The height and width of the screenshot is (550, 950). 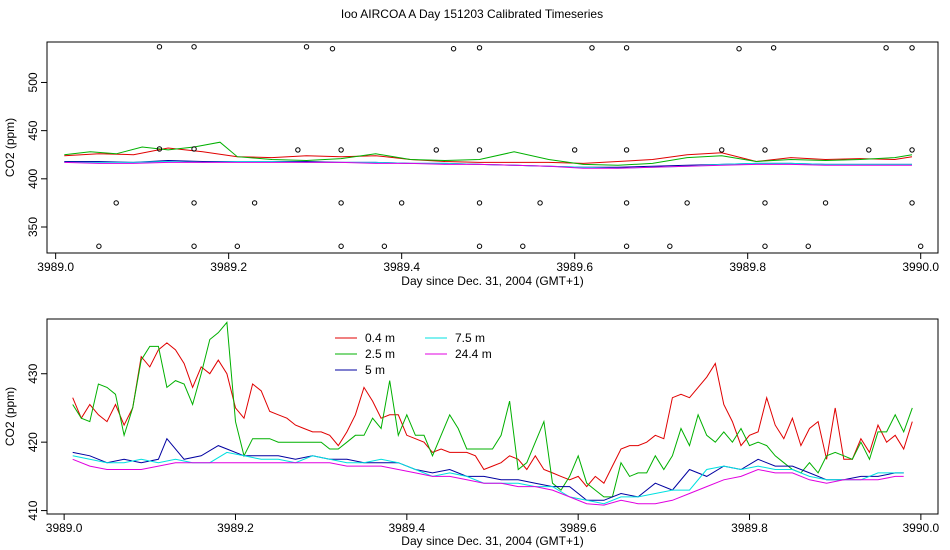 What do you see at coordinates (413, 354) in the screenshot?
I see `legend: 0.4 m 2.5 m 5 m 7.5 m 24.4 m` at bounding box center [413, 354].